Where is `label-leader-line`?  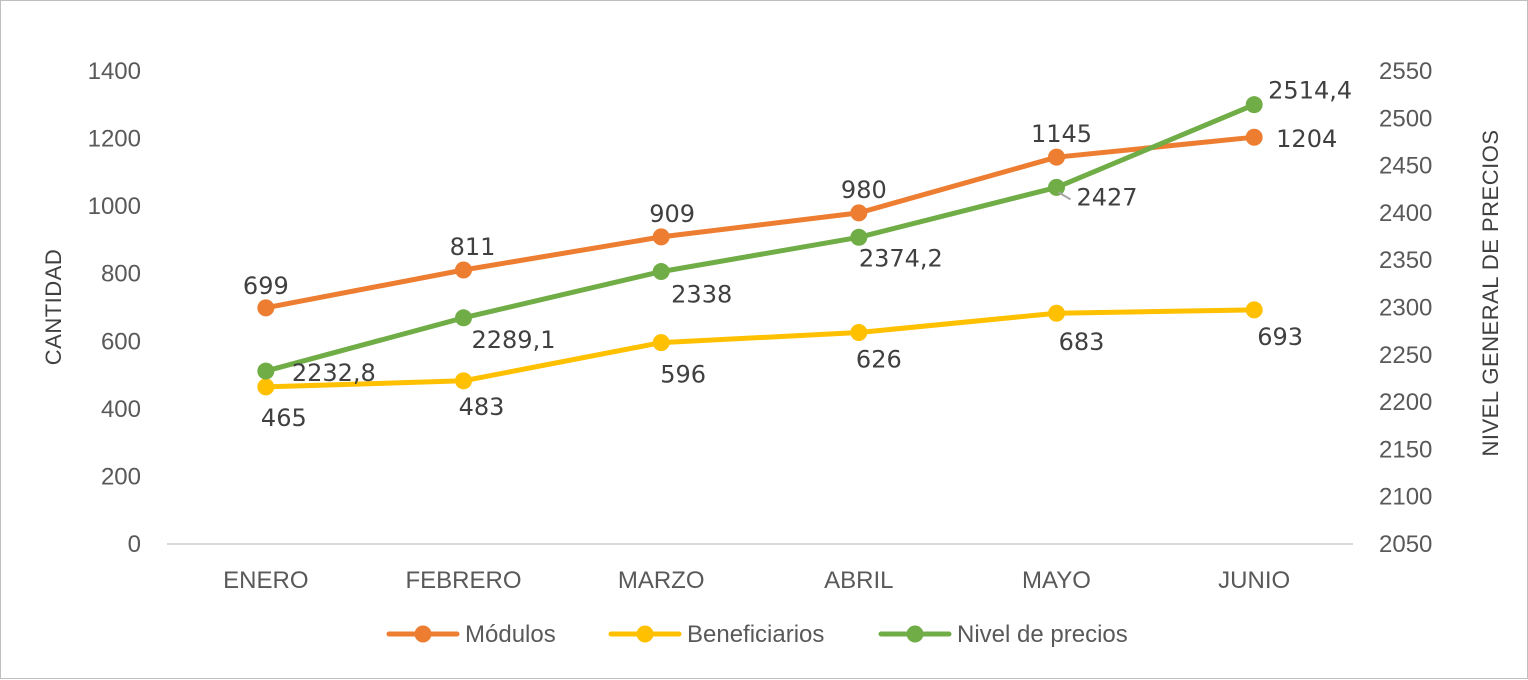
label-leader-line is located at coordinates (1064, 196).